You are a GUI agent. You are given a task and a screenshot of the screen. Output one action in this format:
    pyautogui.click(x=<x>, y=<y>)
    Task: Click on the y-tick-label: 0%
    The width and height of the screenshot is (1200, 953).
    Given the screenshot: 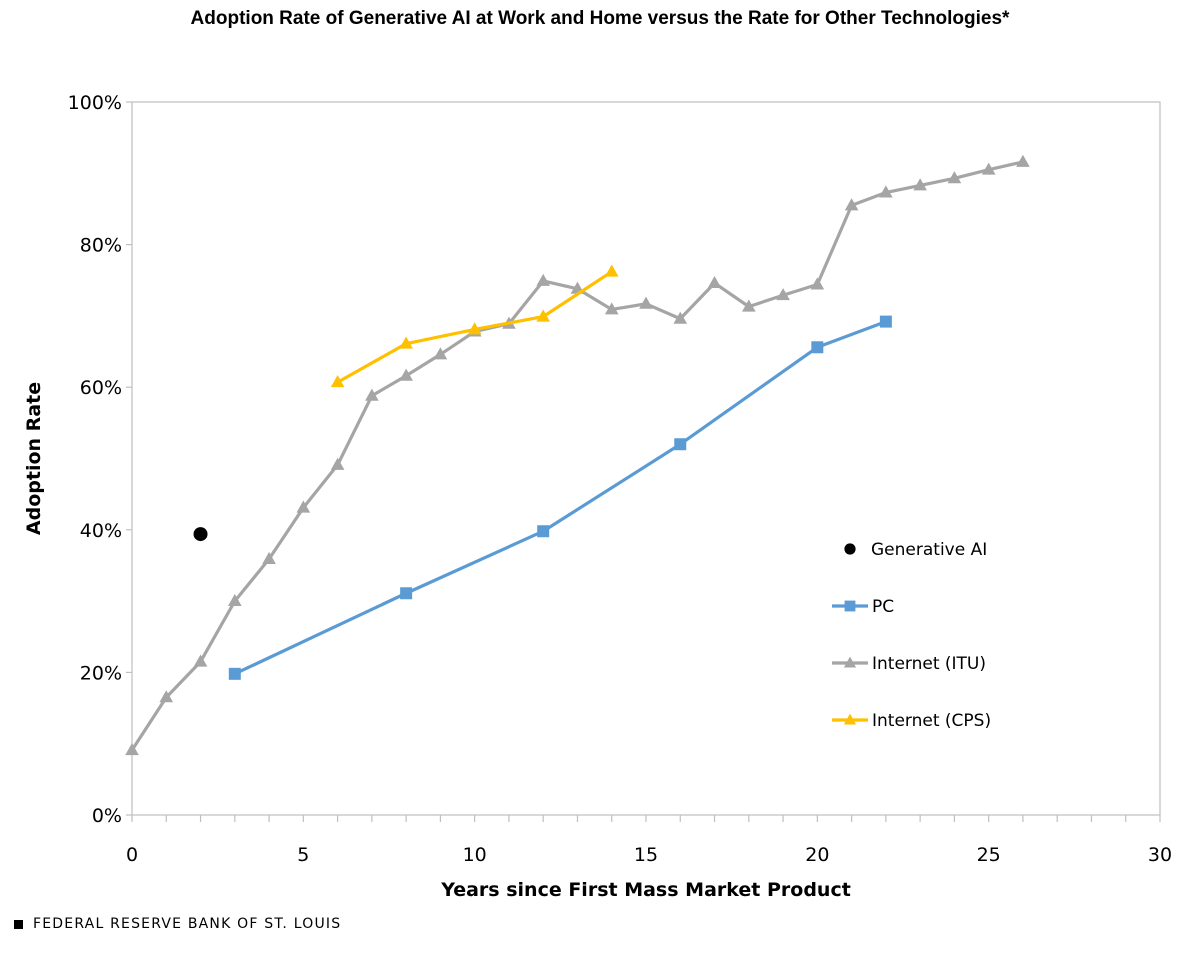 What is the action you would take?
    pyautogui.click(x=107, y=816)
    